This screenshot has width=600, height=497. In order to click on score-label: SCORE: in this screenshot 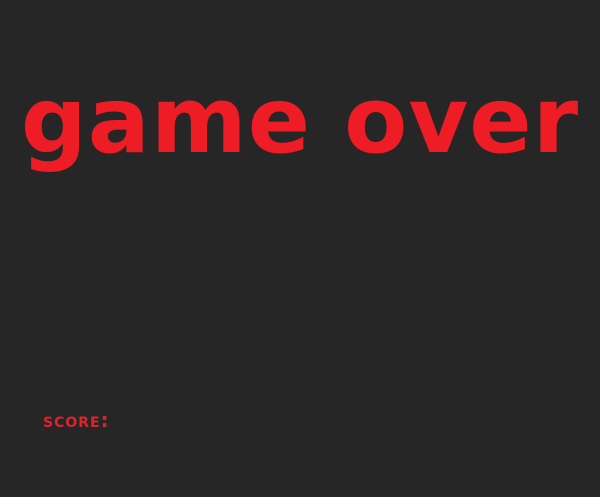, I will do `click(76, 420)`.